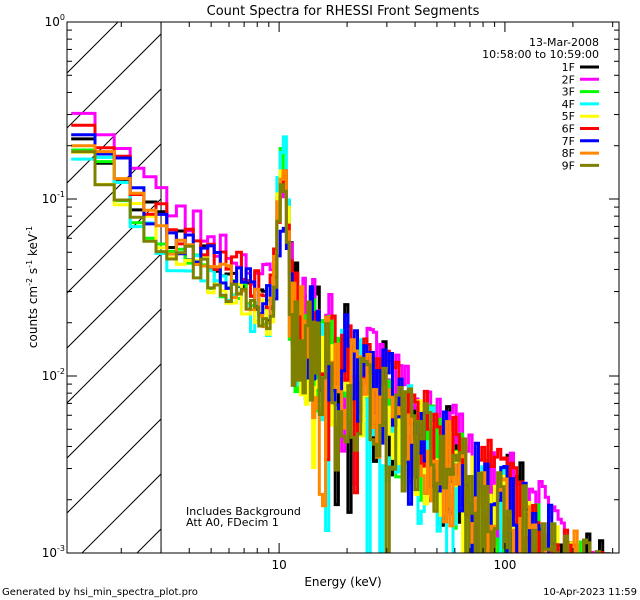 The image size is (640, 600). I want to click on y-tick-label: 10⁻², so click(53, 375).